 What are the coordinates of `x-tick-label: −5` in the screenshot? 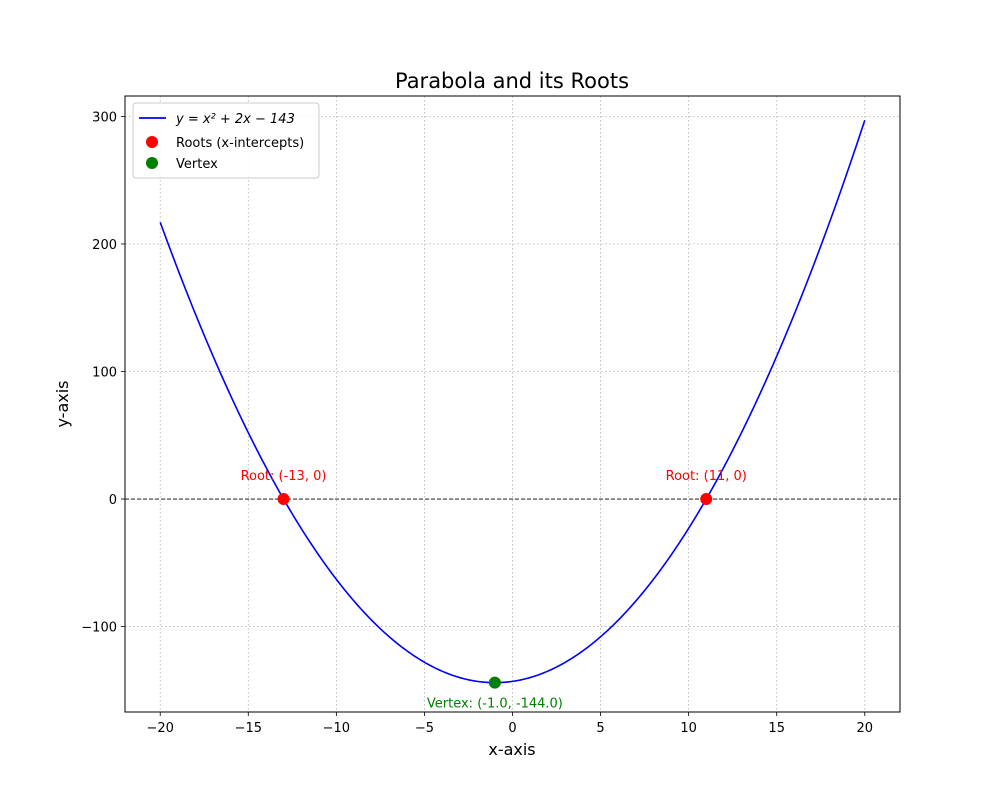 It's located at (424, 728).